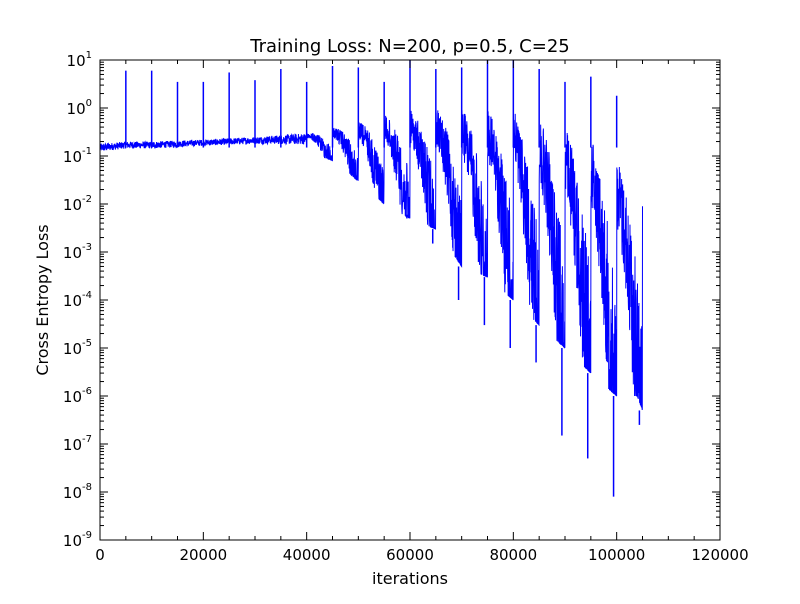 The width and height of the screenshot is (800, 604). What do you see at coordinates (410, 555) in the screenshot?
I see `x-tick-label: 60000` at bounding box center [410, 555].